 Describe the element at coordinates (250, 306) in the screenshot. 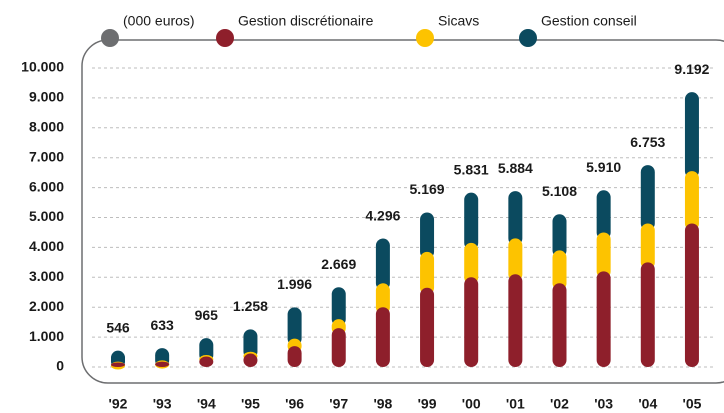

I see `total-label: 1.258` at that location.